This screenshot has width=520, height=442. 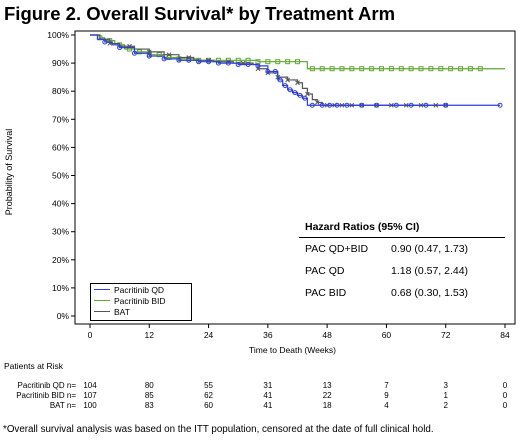 I want to click on hr-value: 1.18 (0.57, 2.44), so click(x=430, y=271).